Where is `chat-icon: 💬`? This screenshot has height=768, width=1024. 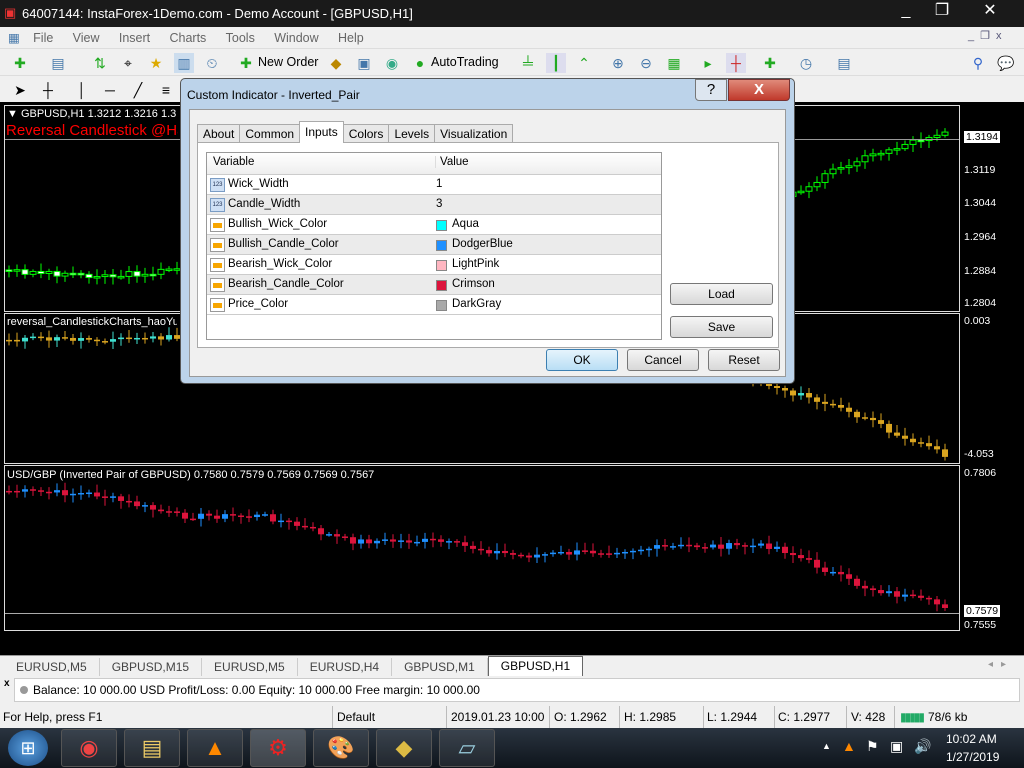 chat-icon: 💬 is located at coordinates (1006, 63).